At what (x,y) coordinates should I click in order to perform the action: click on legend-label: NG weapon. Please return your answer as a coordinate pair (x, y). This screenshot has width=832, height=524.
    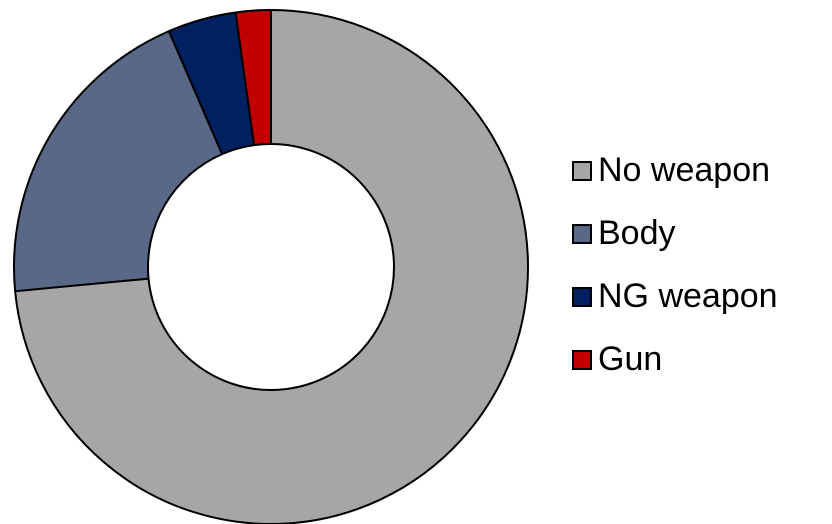
    Looking at the image, I should click on (688, 296).